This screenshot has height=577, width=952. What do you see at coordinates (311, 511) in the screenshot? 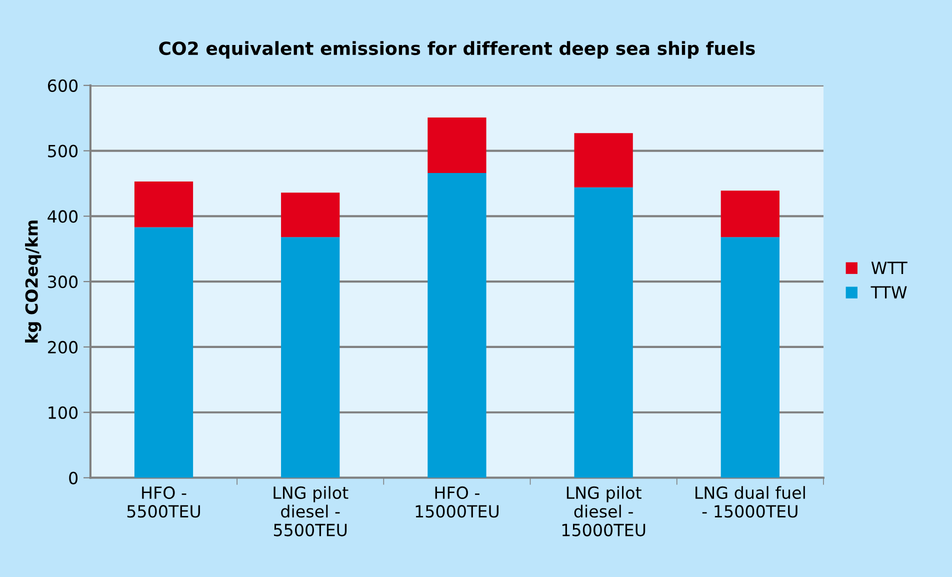
I see `x-tick-label: LNG pilot diesel - 5500TEU` at bounding box center [311, 511].